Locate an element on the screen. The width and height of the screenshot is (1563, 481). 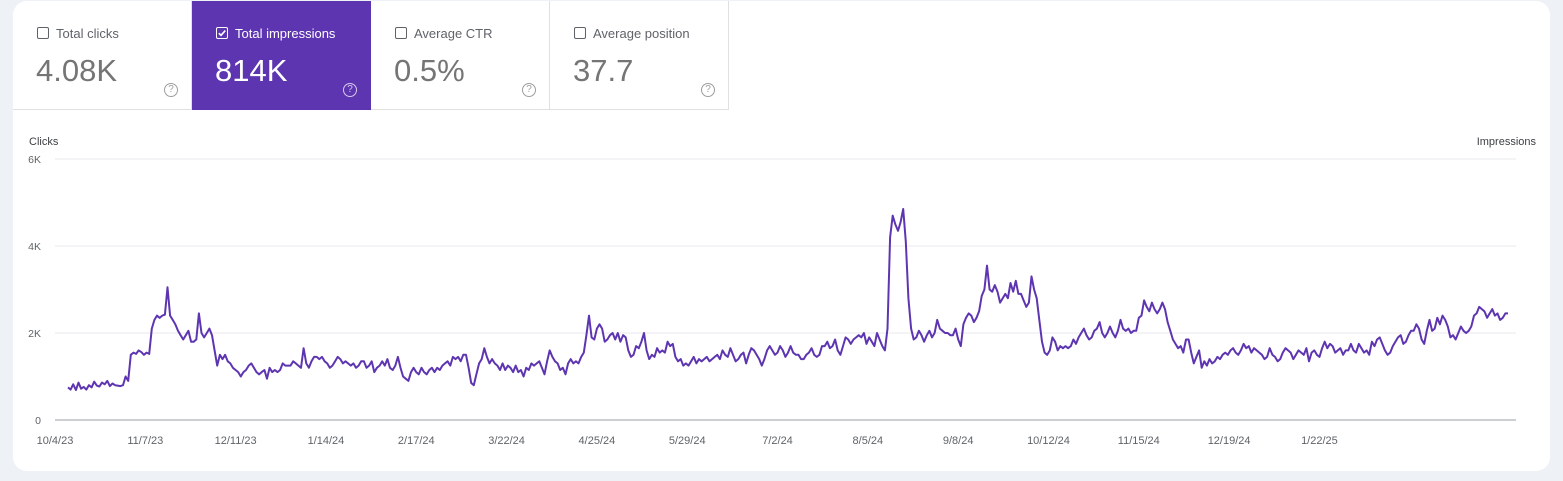
metric-label: Average position is located at coordinates (641, 33).